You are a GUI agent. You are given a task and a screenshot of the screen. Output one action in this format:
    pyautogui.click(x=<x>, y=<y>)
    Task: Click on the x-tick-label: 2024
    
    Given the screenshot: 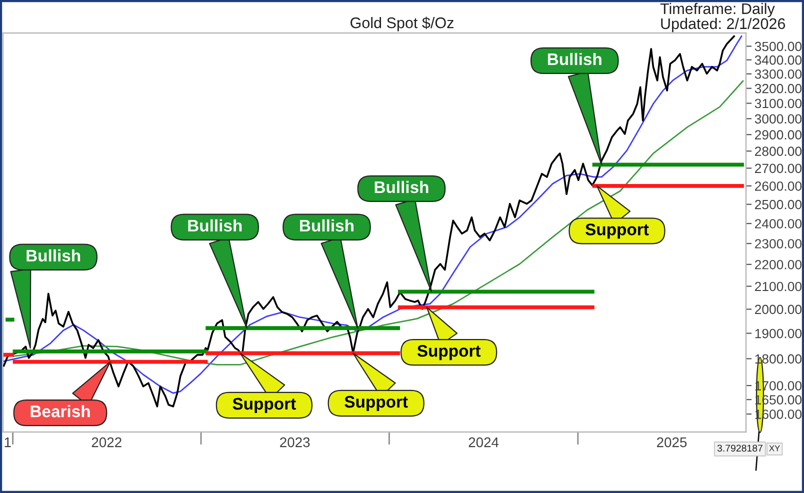 What is the action you would take?
    pyautogui.click(x=483, y=442)
    